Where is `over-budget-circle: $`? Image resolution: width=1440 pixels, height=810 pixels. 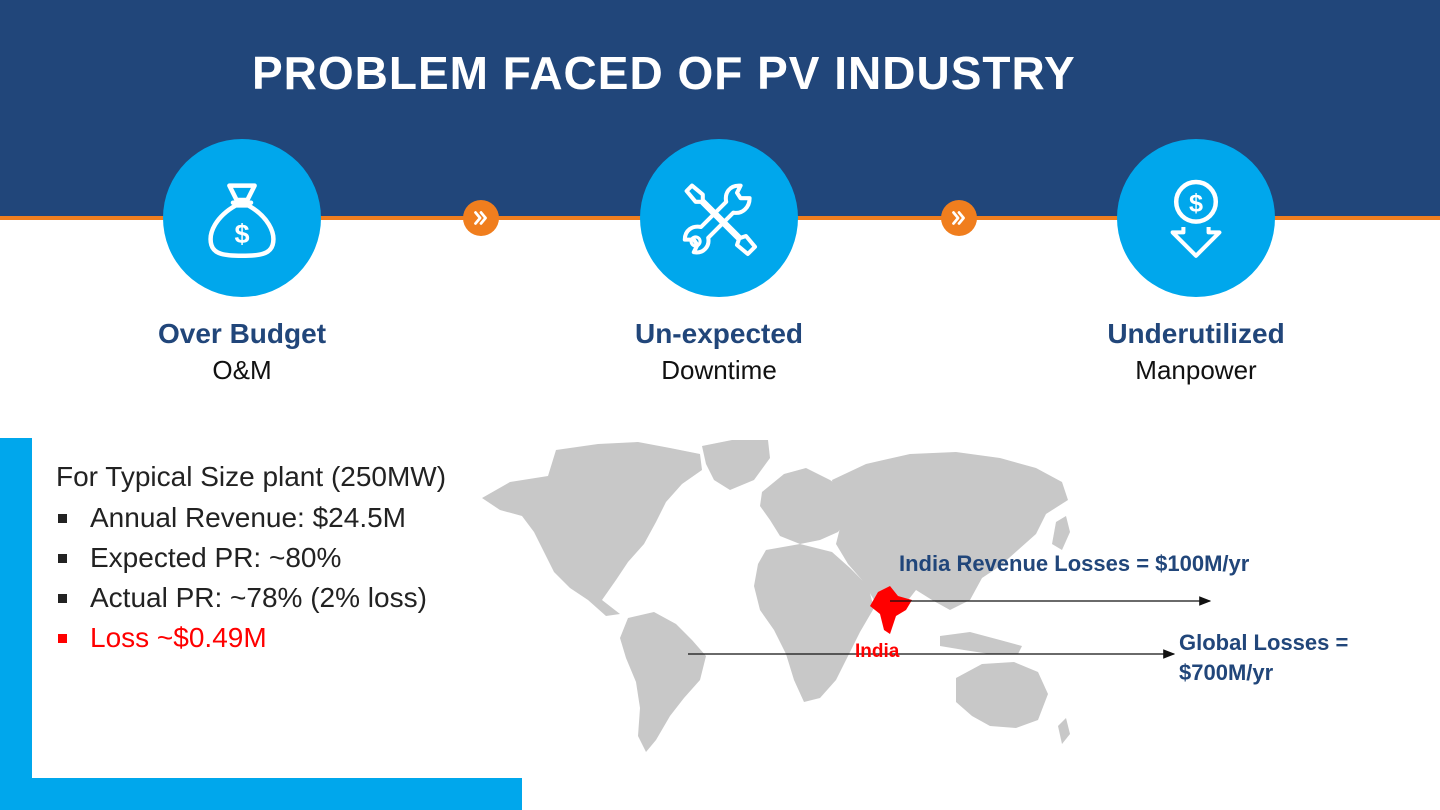 over-budget-circle: $ is located at coordinates (242, 218).